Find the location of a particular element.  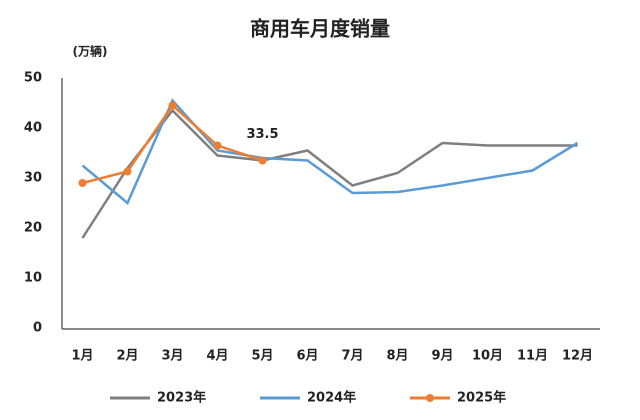

x-tick-label: 9月 is located at coordinates (442, 356).